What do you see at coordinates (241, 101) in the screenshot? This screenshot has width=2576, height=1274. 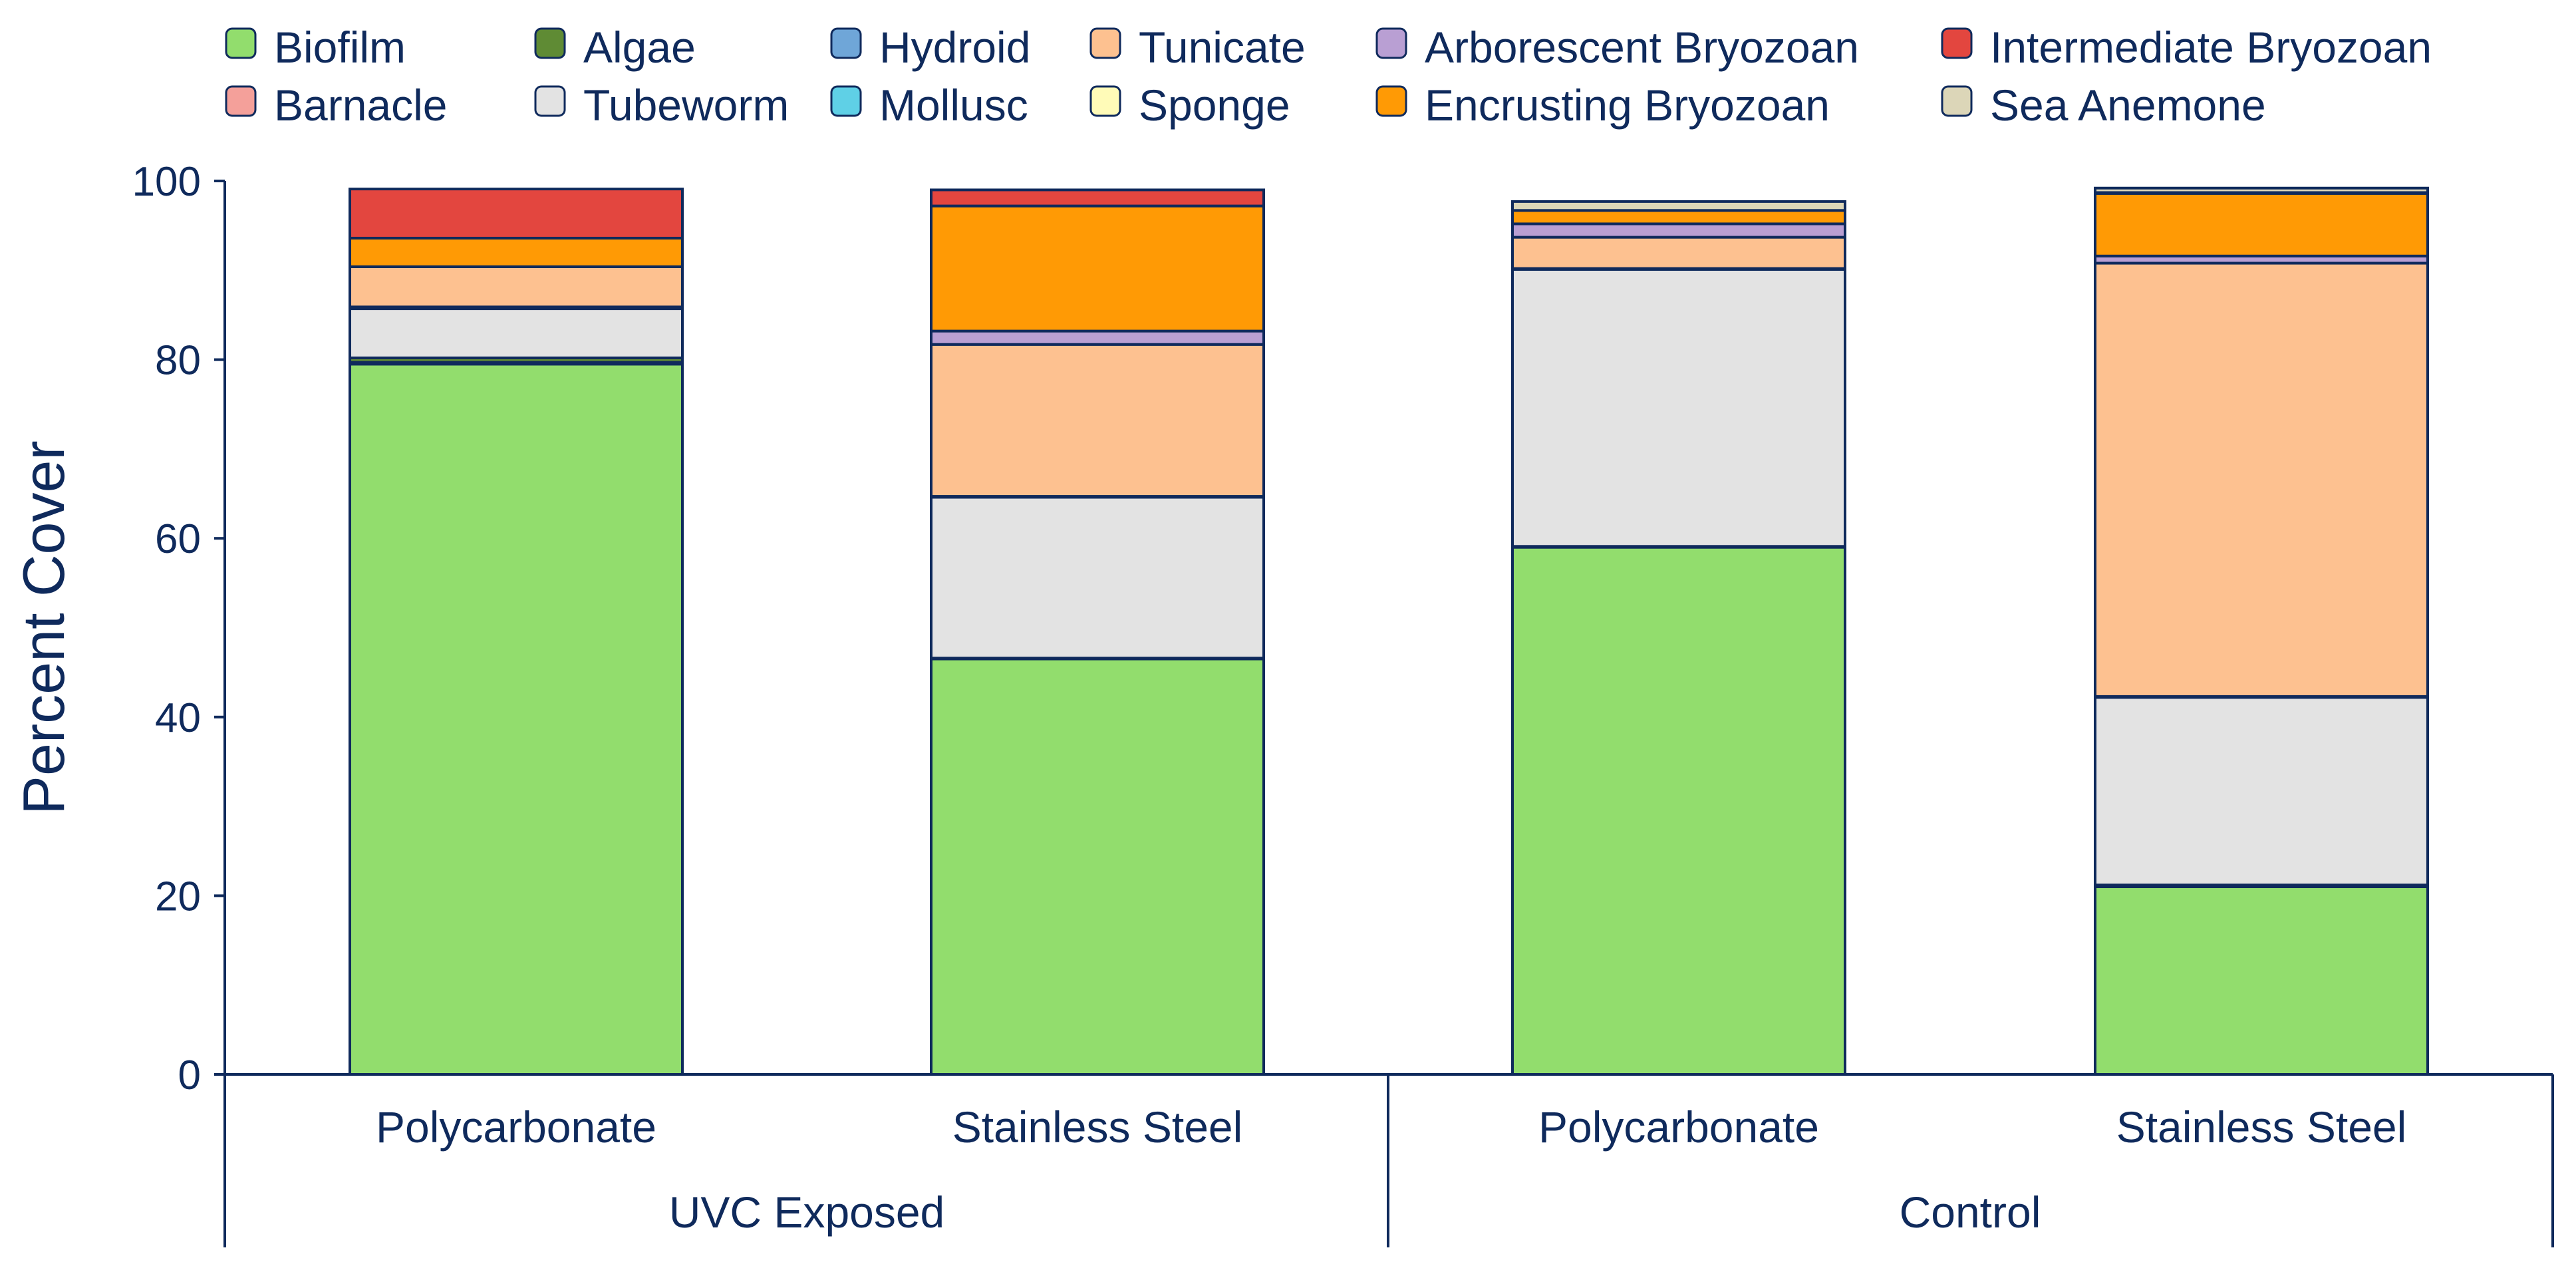 I see `legend-swatch-barnacle` at bounding box center [241, 101].